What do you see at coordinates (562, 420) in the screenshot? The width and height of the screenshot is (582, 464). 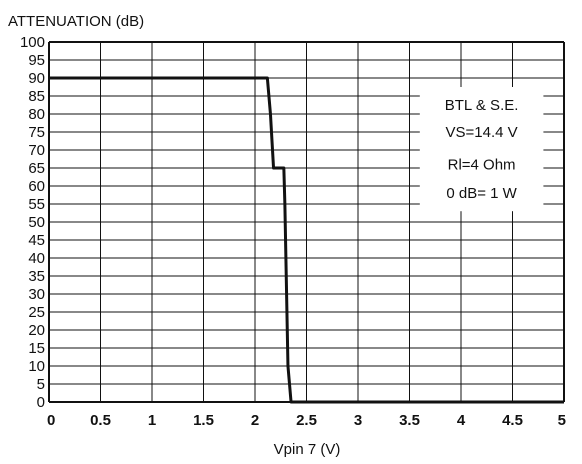 I see `x-tick-label: 5` at bounding box center [562, 420].